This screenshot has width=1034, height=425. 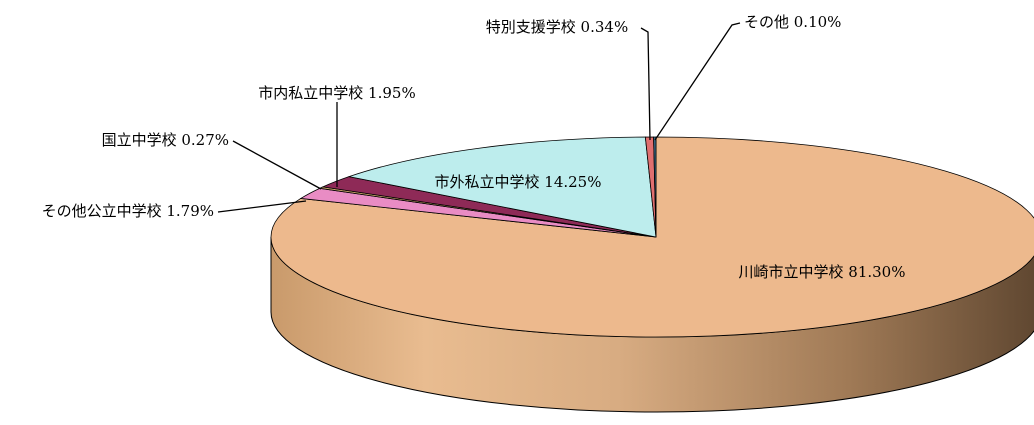 What do you see at coordinates (336, 93) in the screenshot?
I see `slice-label-市内私立中学校: 市内私立中学校 1.95%` at bounding box center [336, 93].